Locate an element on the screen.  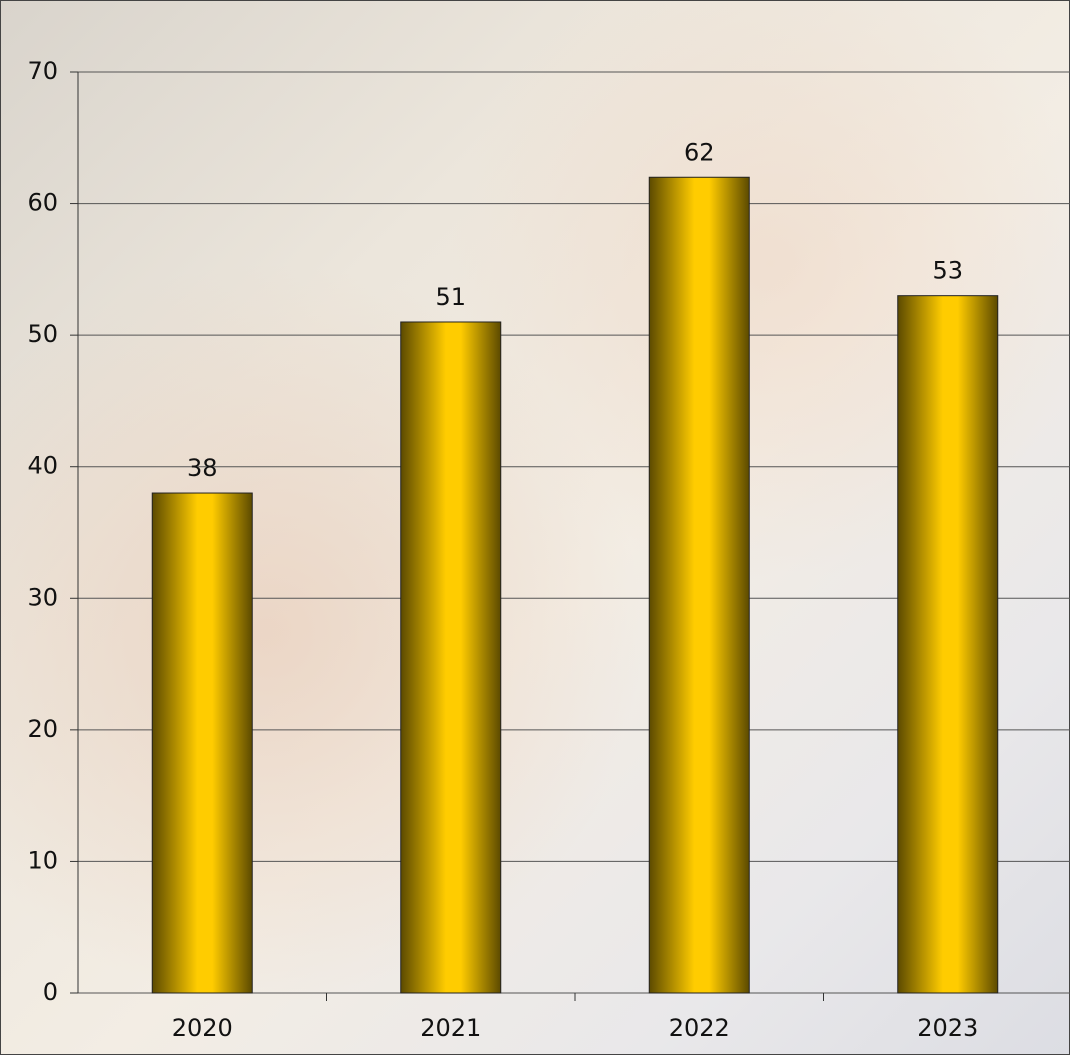
y-tick-label: 20 is located at coordinates (42, 729).